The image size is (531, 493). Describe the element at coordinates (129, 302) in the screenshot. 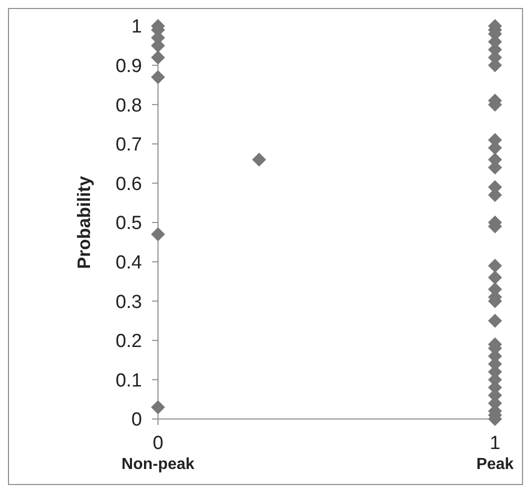

I see `y-tick-label: 0.3` at that location.